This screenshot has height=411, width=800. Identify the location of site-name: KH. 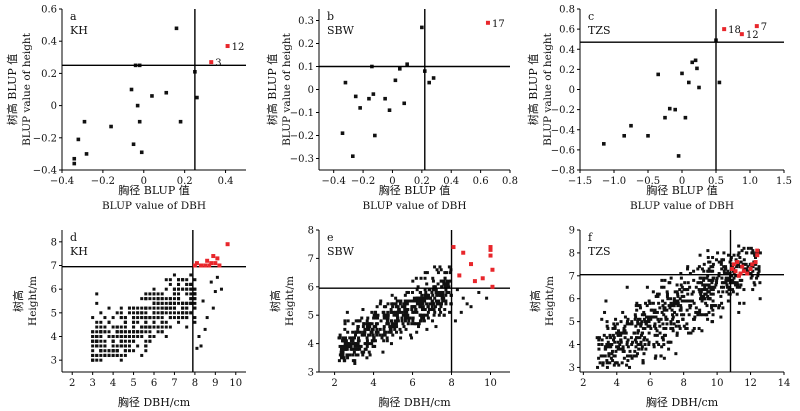
(79, 251).